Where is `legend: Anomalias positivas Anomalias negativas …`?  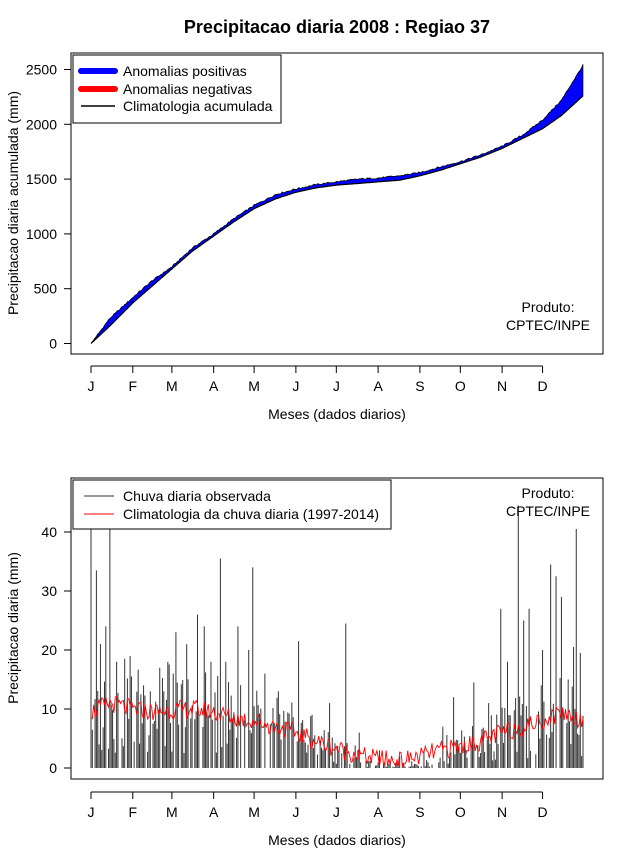
legend: Anomalias positivas Anomalias negativas … is located at coordinates (177, 89).